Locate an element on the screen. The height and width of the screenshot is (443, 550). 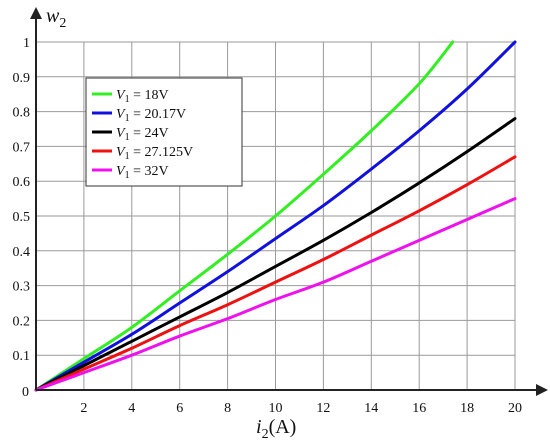
x-tick-label: 14 is located at coordinates (371, 408).